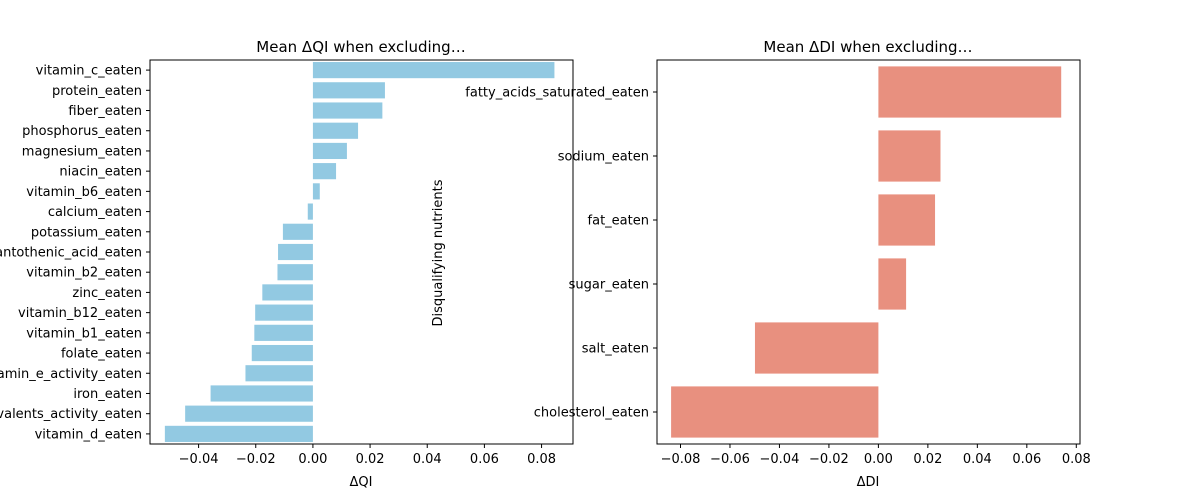  Describe the element at coordinates (261, 393) in the screenshot. I see `bar-iron-eaten` at that location.